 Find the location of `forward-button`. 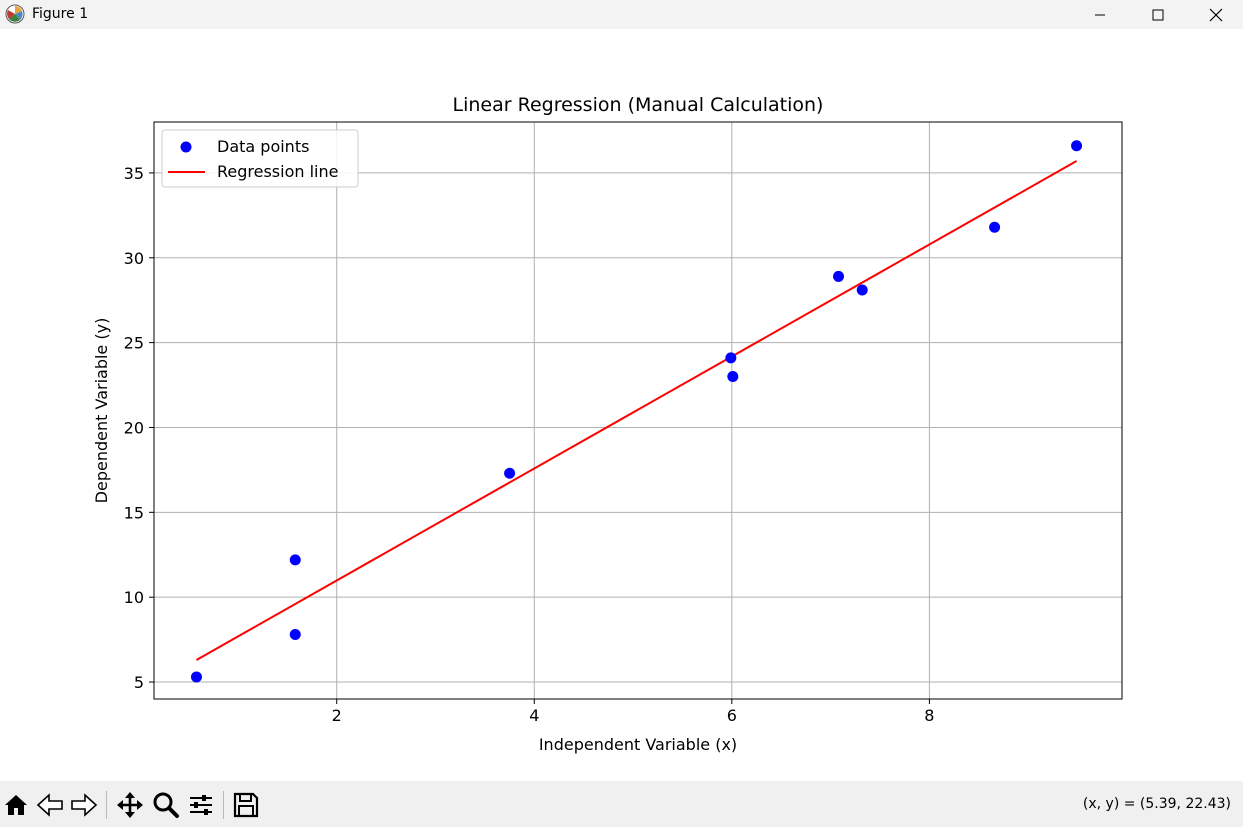

forward-button is located at coordinates (84, 805).